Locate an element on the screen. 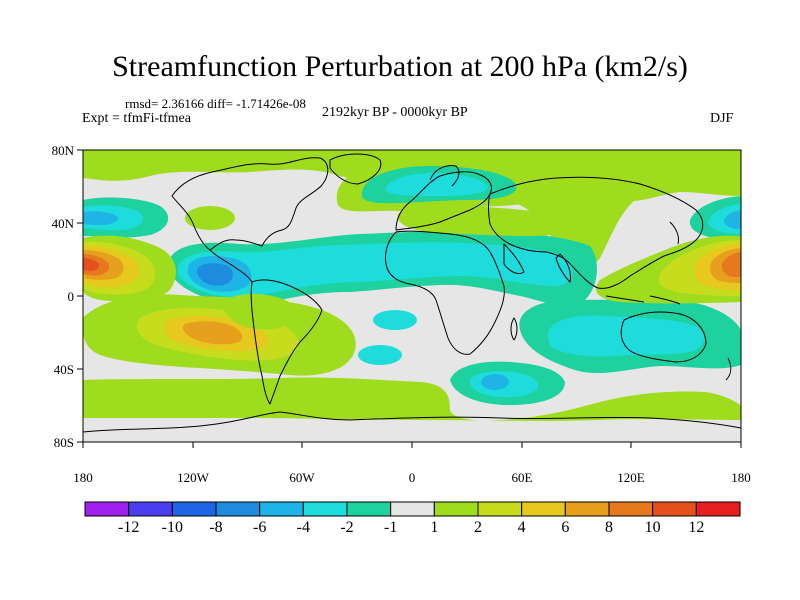 The height and width of the screenshot is (600, 800). colorbar-label: -10 is located at coordinates (172, 527).